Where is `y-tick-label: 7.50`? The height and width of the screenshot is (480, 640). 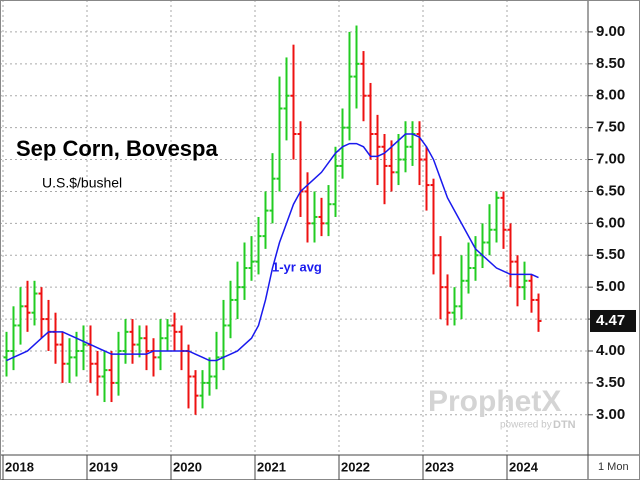
y-tick-label: 7.50 is located at coordinates (610, 127).